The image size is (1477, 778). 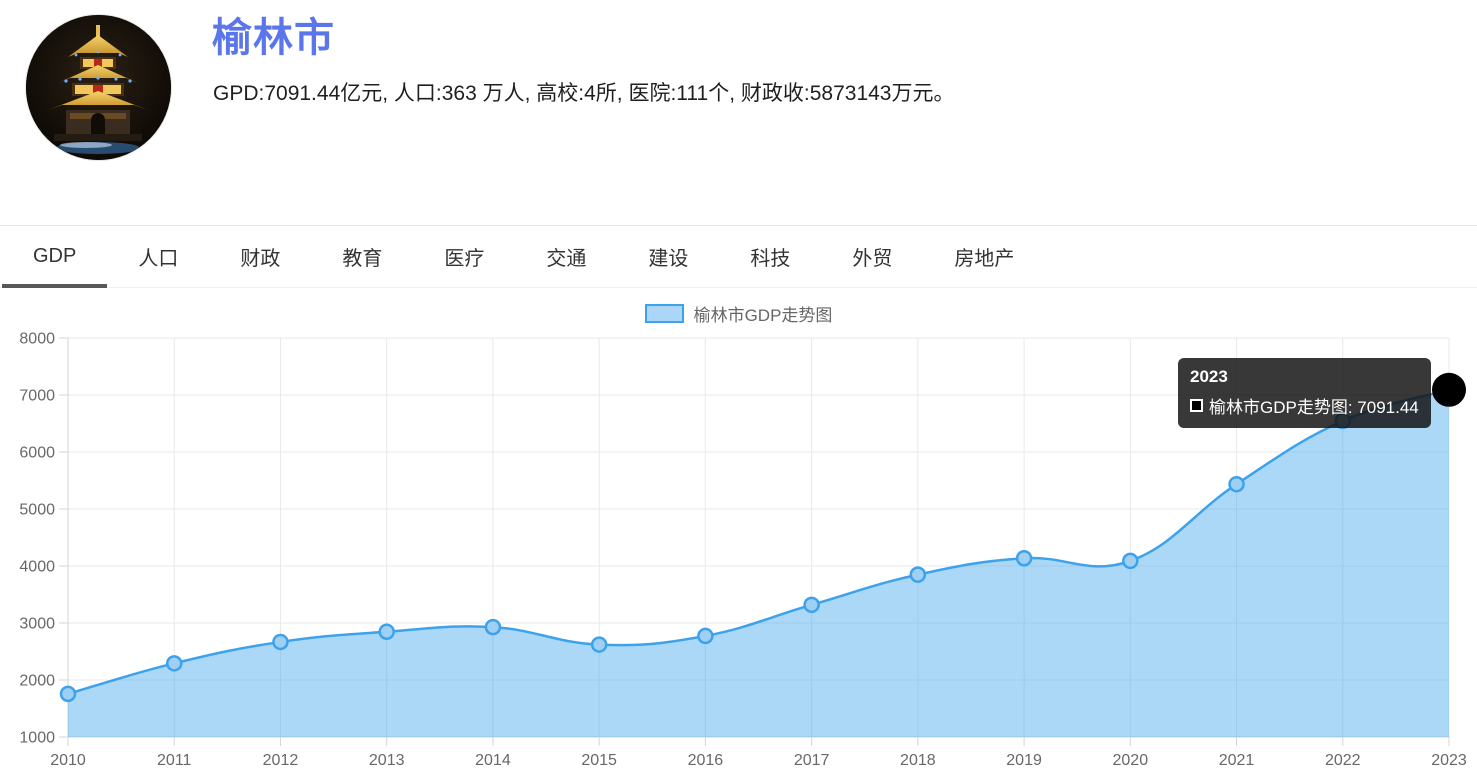 I want to click on tab-finance: 财政, so click(x=260, y=259).